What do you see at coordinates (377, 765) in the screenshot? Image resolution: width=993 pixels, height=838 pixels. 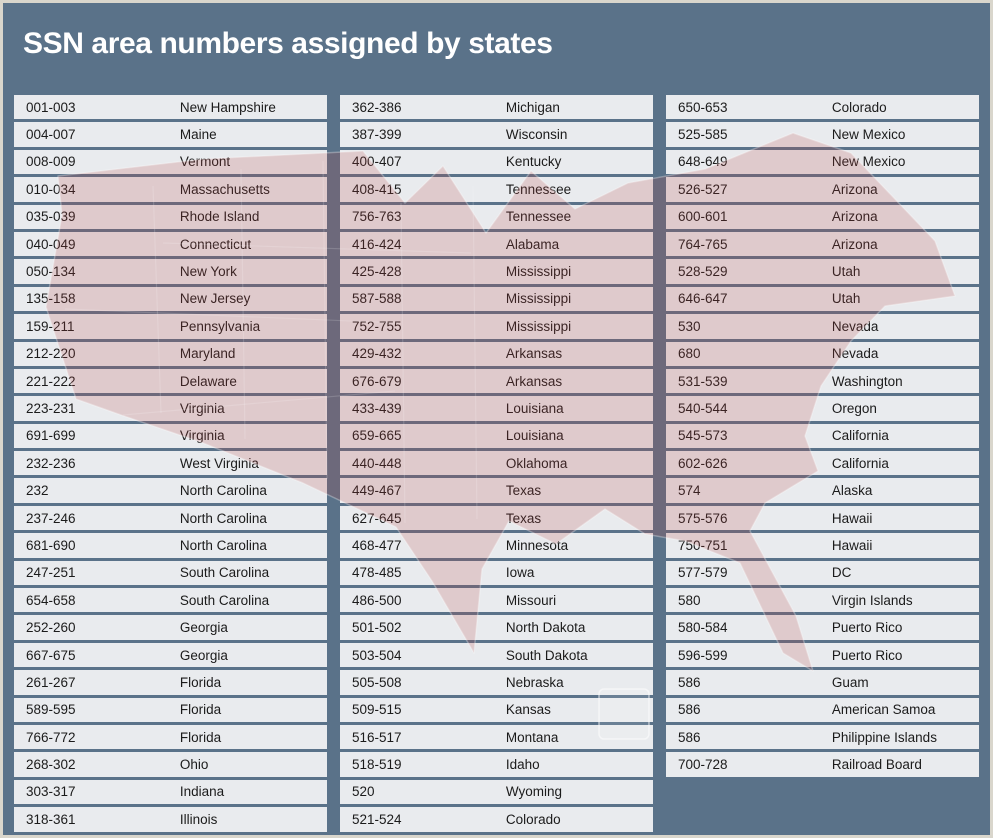 I see `ssn-range: 518-519` at bounding box center [377, 765].